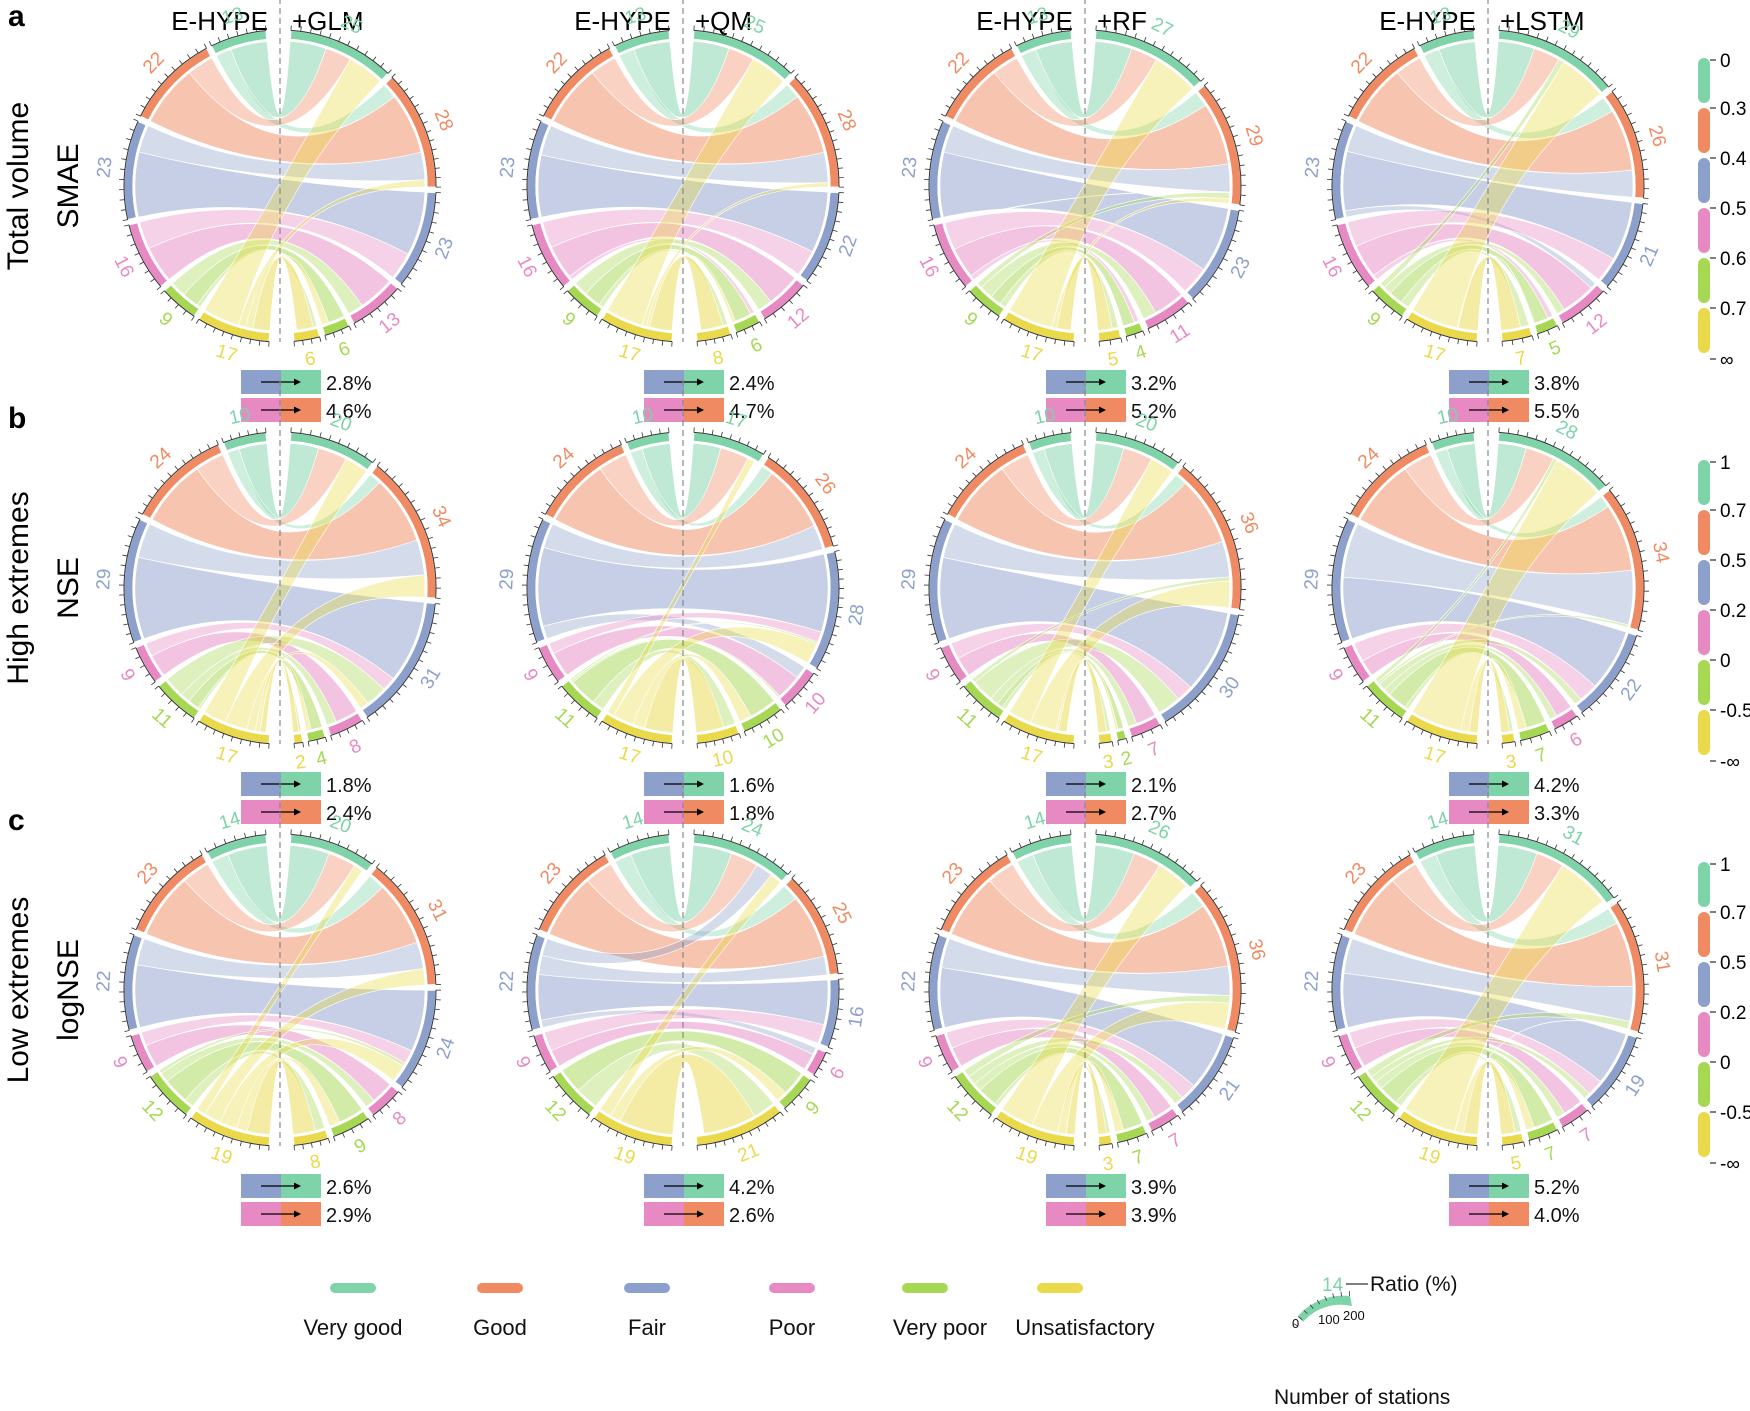 The height and width of the screenshot is (1411, 1750). What do you see at coordinates (1154, 412) in the screenshot?
I see `ratio-value: 5.2%` at bounding box center [1154, 412].